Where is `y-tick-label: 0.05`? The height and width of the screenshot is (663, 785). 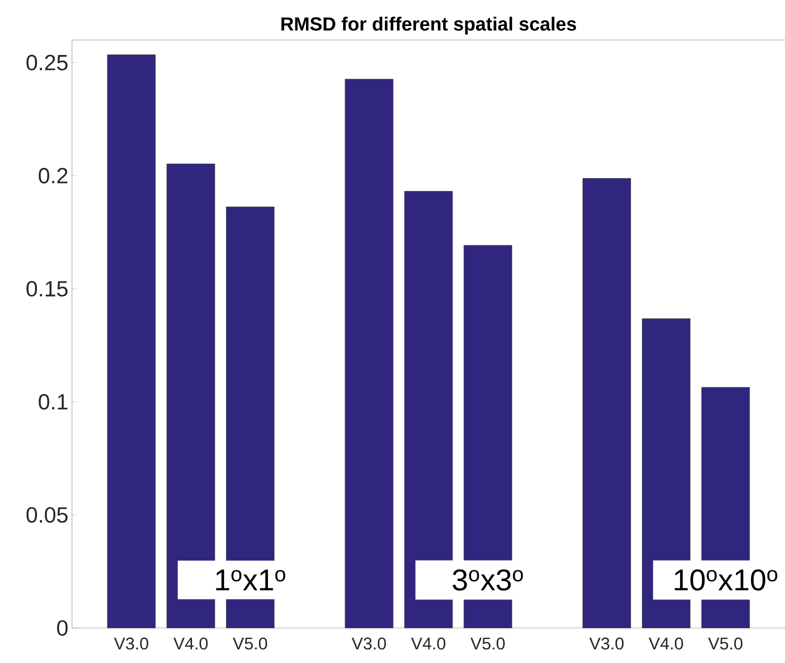 y-tick-label: 0.05 is located at coordinates (47, 515).